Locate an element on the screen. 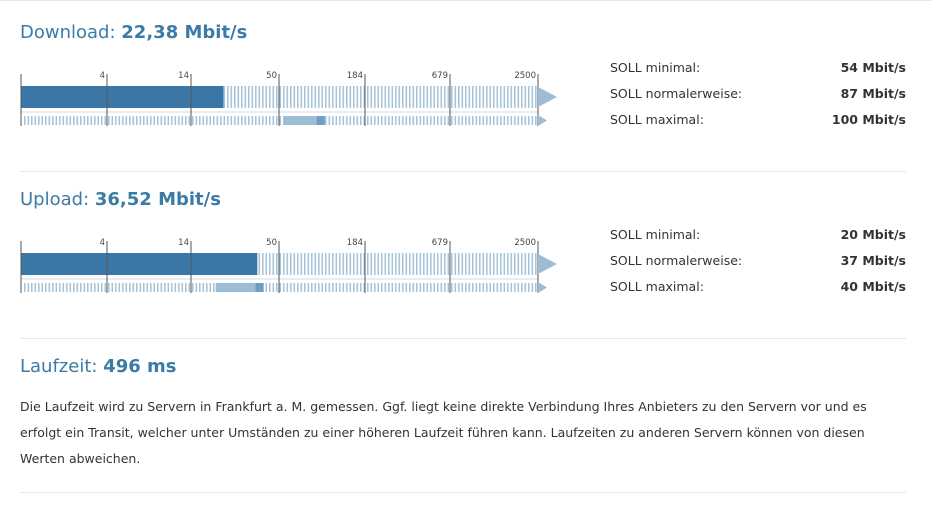 This screenshot has height=505, width=932. stat-row-normal: SOLL normalerweise: 37 Mbit/s is located at coordinates (758, 264).